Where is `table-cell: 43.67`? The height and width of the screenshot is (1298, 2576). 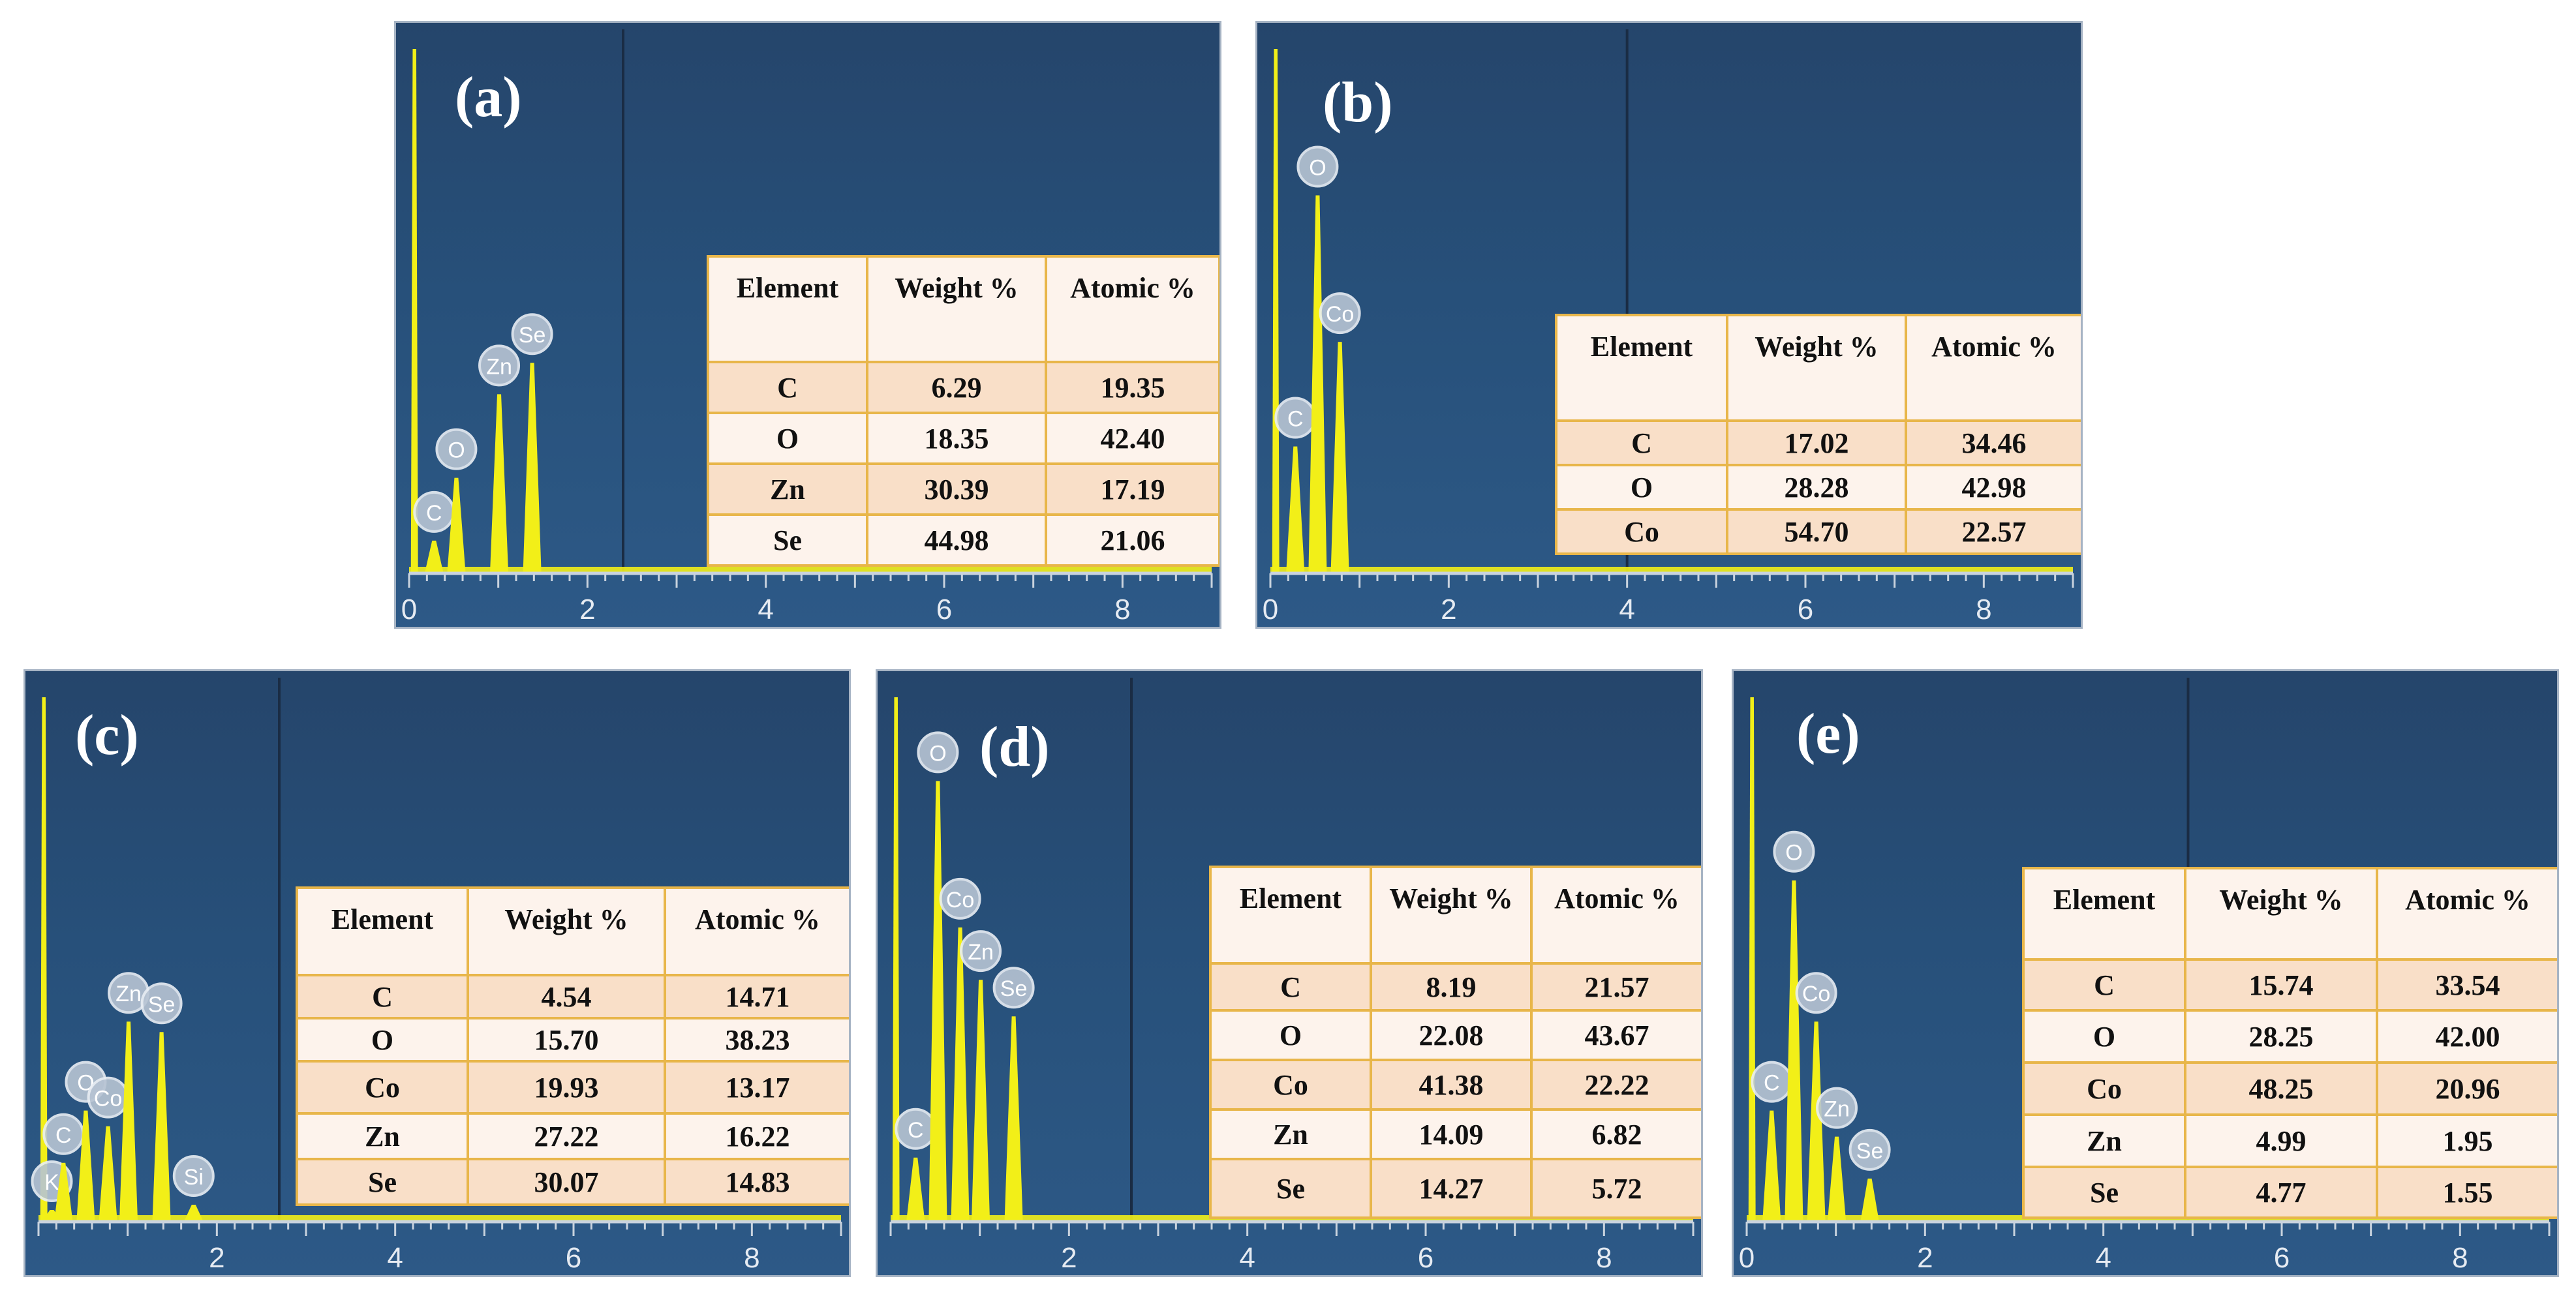
table-cell: 43.67 is located at coordinates (1616, 1035).